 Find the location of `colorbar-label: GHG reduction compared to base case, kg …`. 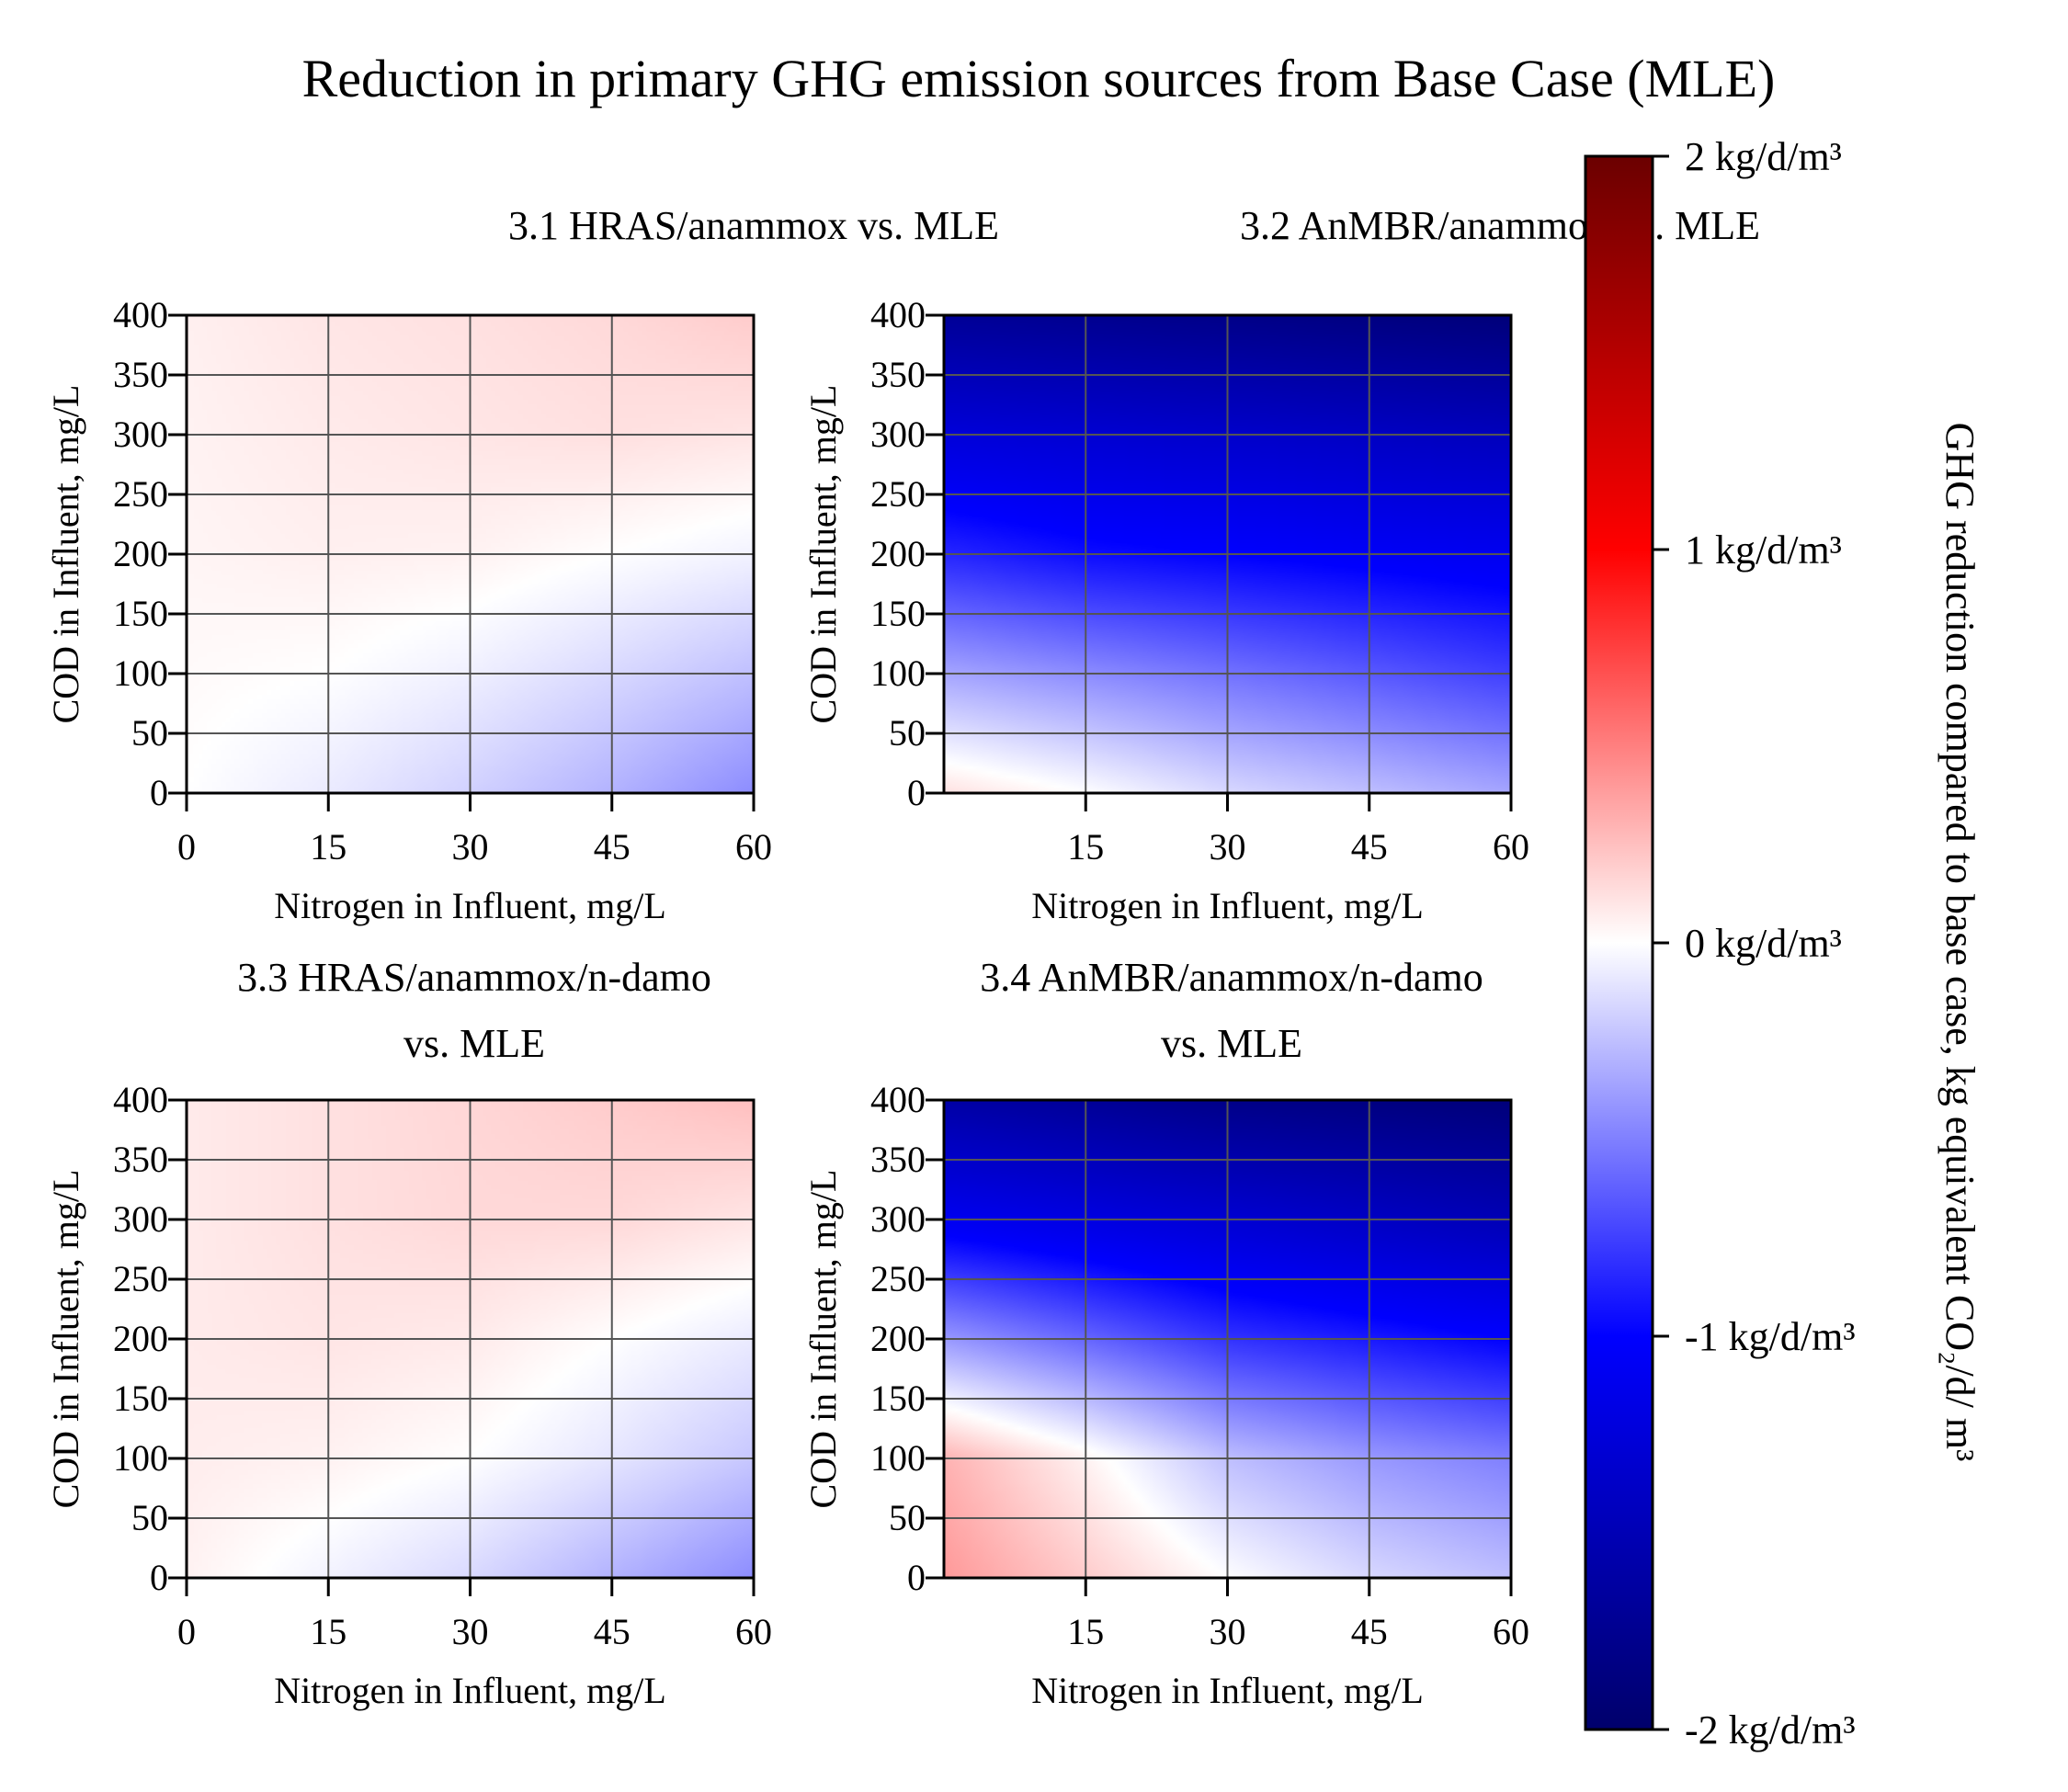

colorbar-label: GHG reduction compared to base case, kg … is located at coordinates (1960, 942).